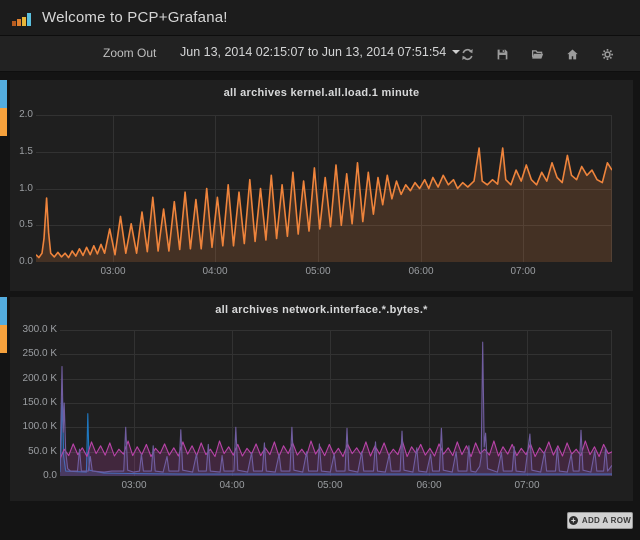 Image resolution: width=640 pixels, height=540 pixels. What do you see at coordinates (321, 93) in the screenshot?
I see `panel-title: all archives kernel.all.load.1 minute` at bounding box center [321, 93].